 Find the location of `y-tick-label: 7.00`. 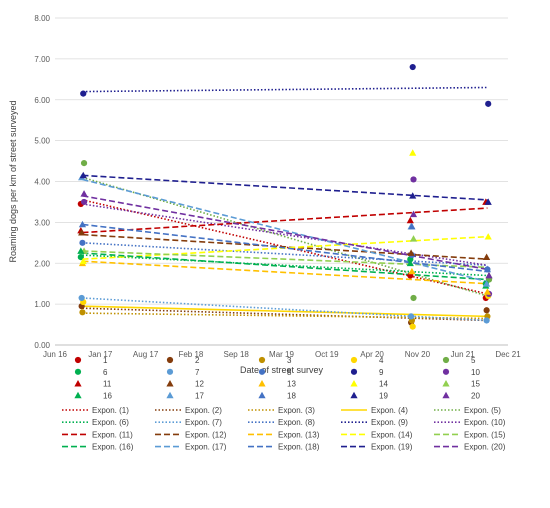

y-tick-label: 7.00 is located at coordinates (42, 59).